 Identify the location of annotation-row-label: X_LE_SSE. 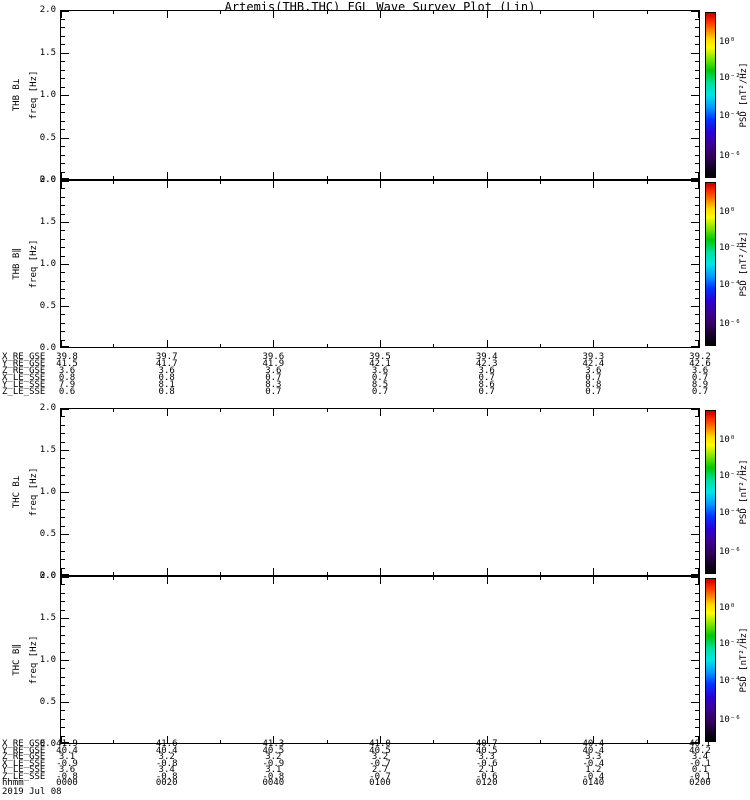
(24, 763).